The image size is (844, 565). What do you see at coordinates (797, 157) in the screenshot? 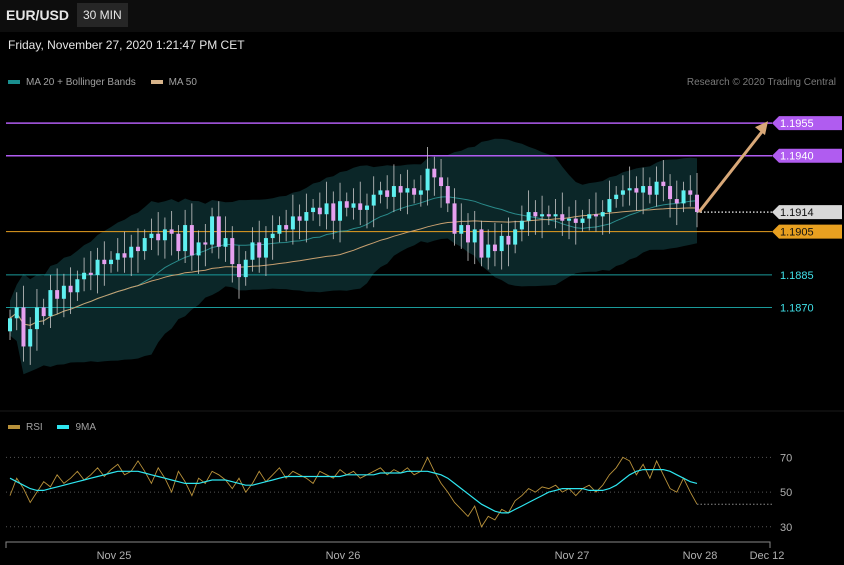
I see `level-label-1-1940: 1.1940` at bounding box center [797, 157].